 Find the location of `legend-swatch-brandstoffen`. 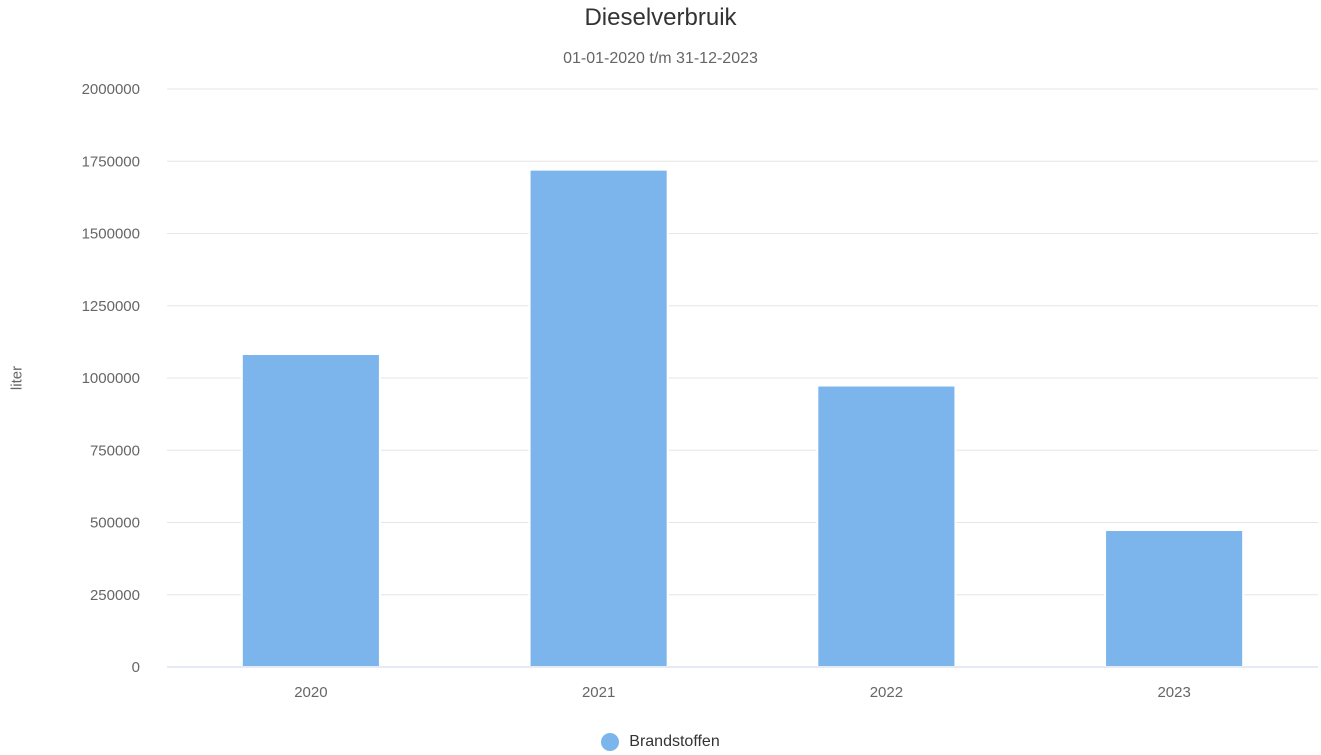

legend-swatch-brandstoffen is located at coordinates (610, 742).